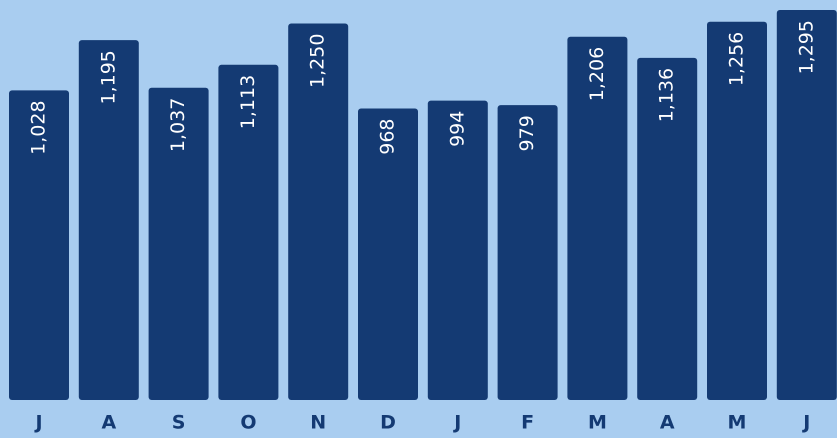 This screenshot has height=438, width=837. What do you see at coordinates (179, 423) in the screenshot?
I see `x-tick-label: S` at bounding box center [179, 423].